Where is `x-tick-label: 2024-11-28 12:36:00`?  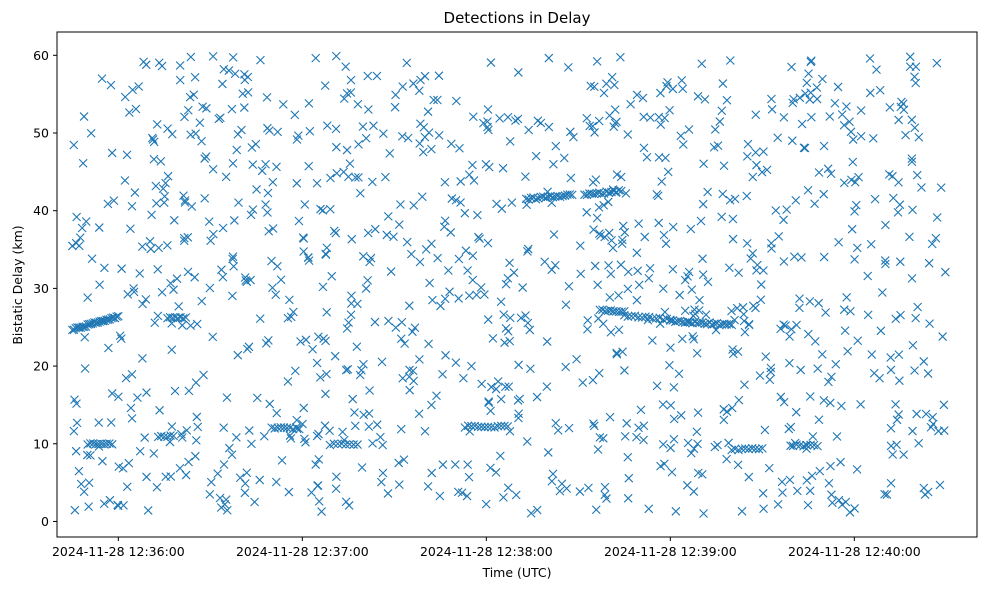 x-tick-label: 2024-11-28 12:36:00 is located at coordinates (118, 551).